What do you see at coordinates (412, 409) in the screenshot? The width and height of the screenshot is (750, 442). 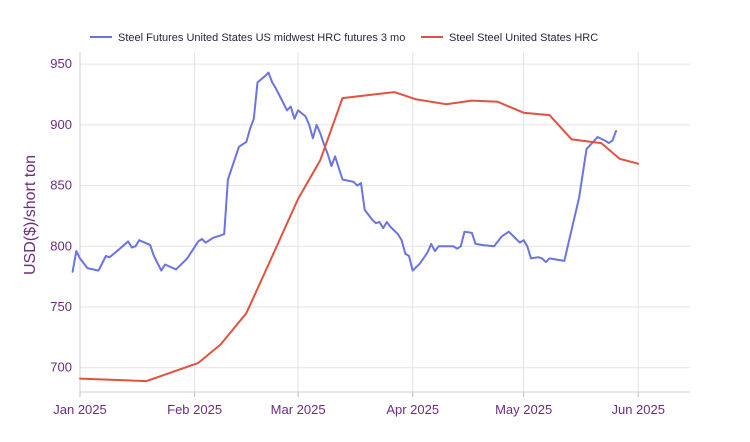 I see `x-tick-label-3: Apr 2025` at bounding box center [412, 409].